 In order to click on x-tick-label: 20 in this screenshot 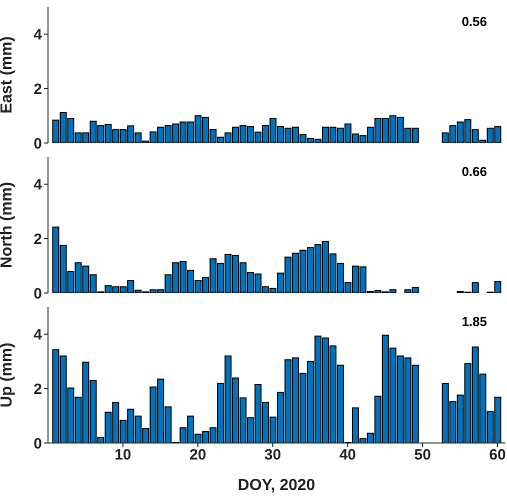, I will do `click(197, 455)`.